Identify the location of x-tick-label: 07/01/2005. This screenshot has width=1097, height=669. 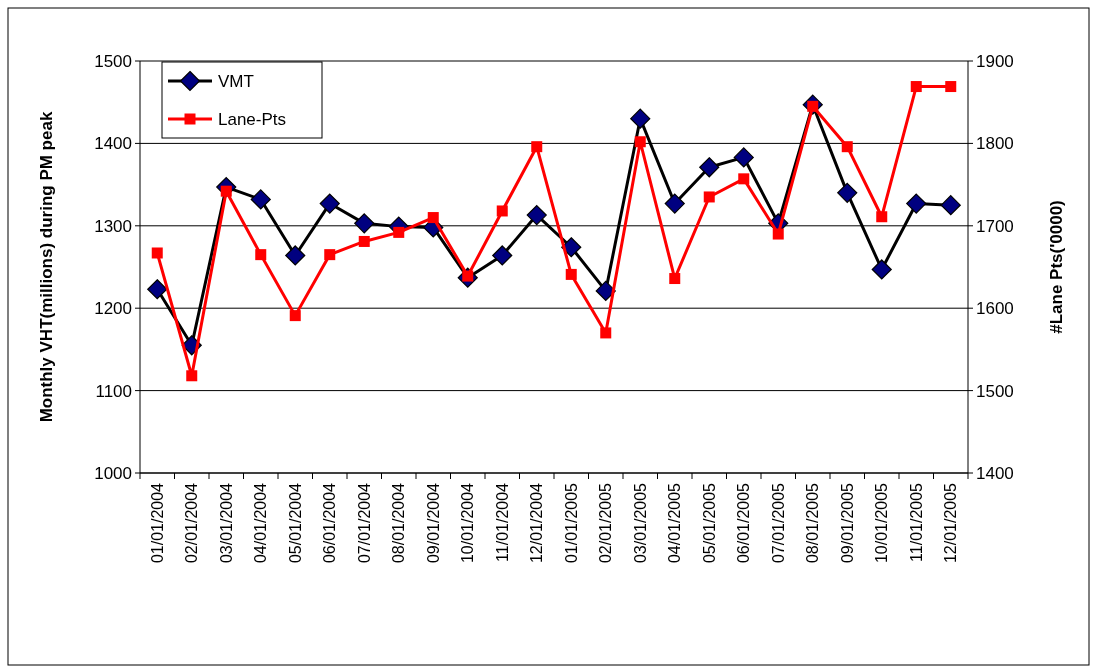
(778, 523).